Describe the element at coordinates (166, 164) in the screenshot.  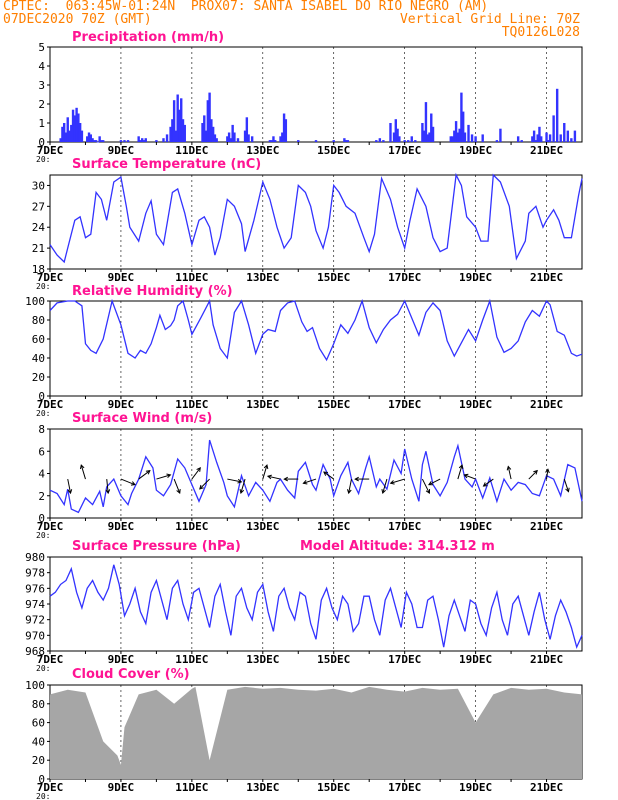
I see `panel-title: Surface Temperature (nC)` at that location.